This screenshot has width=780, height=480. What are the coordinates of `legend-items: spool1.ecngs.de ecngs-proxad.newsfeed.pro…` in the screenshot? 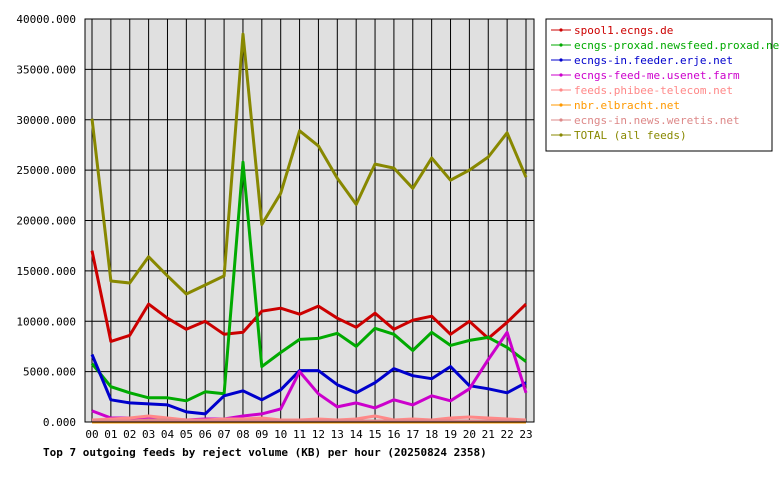 It's located at (665, 83).